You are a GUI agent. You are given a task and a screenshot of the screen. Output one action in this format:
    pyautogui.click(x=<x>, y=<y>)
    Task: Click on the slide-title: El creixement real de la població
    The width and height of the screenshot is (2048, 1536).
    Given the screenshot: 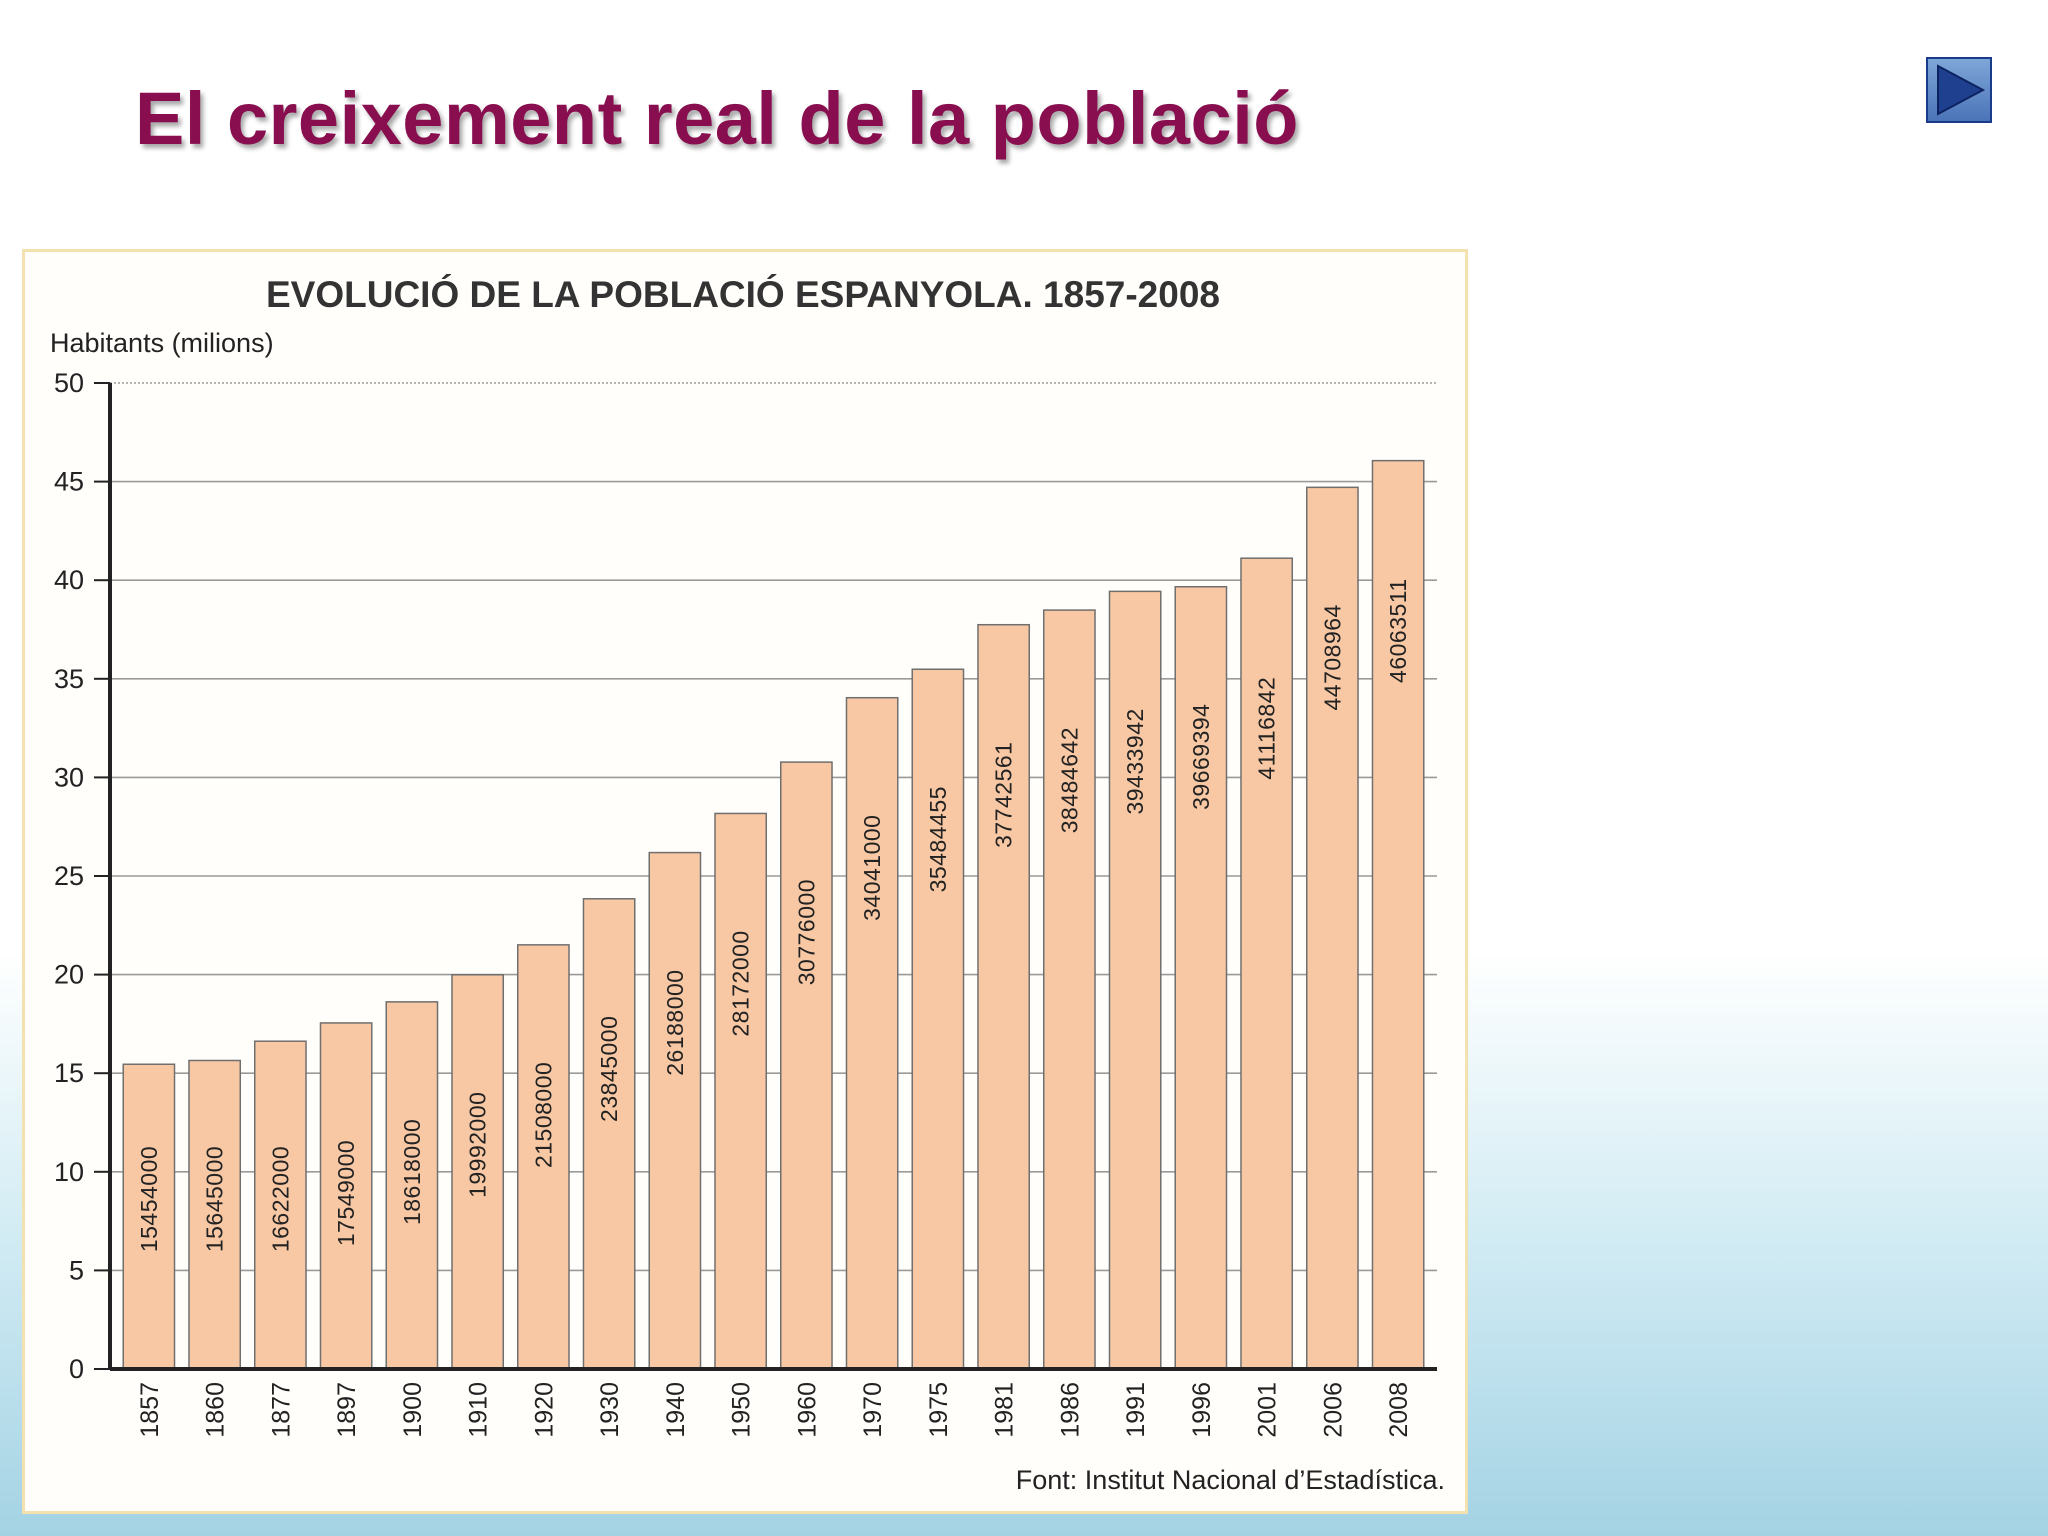 What is the action you would take?
    pyautogui.click(x=717, y=118)
    